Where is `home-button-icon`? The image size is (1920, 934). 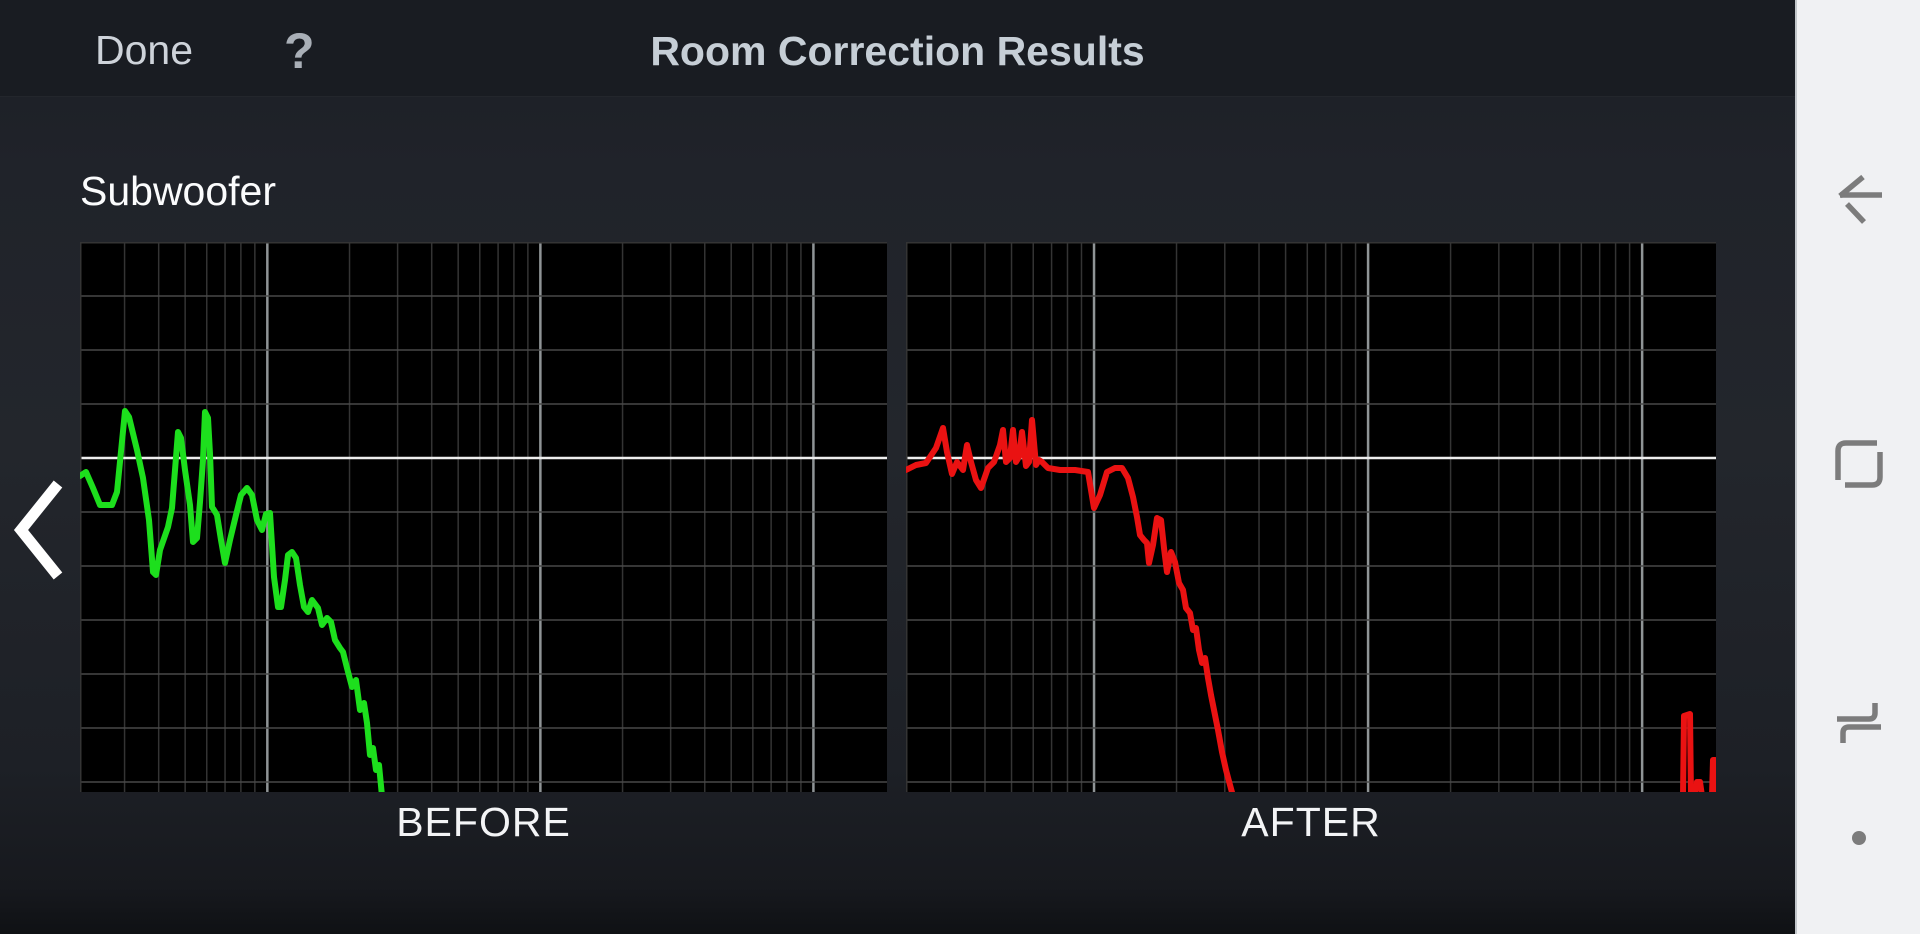 home-button-icon is located at coordinates (1859, 464).